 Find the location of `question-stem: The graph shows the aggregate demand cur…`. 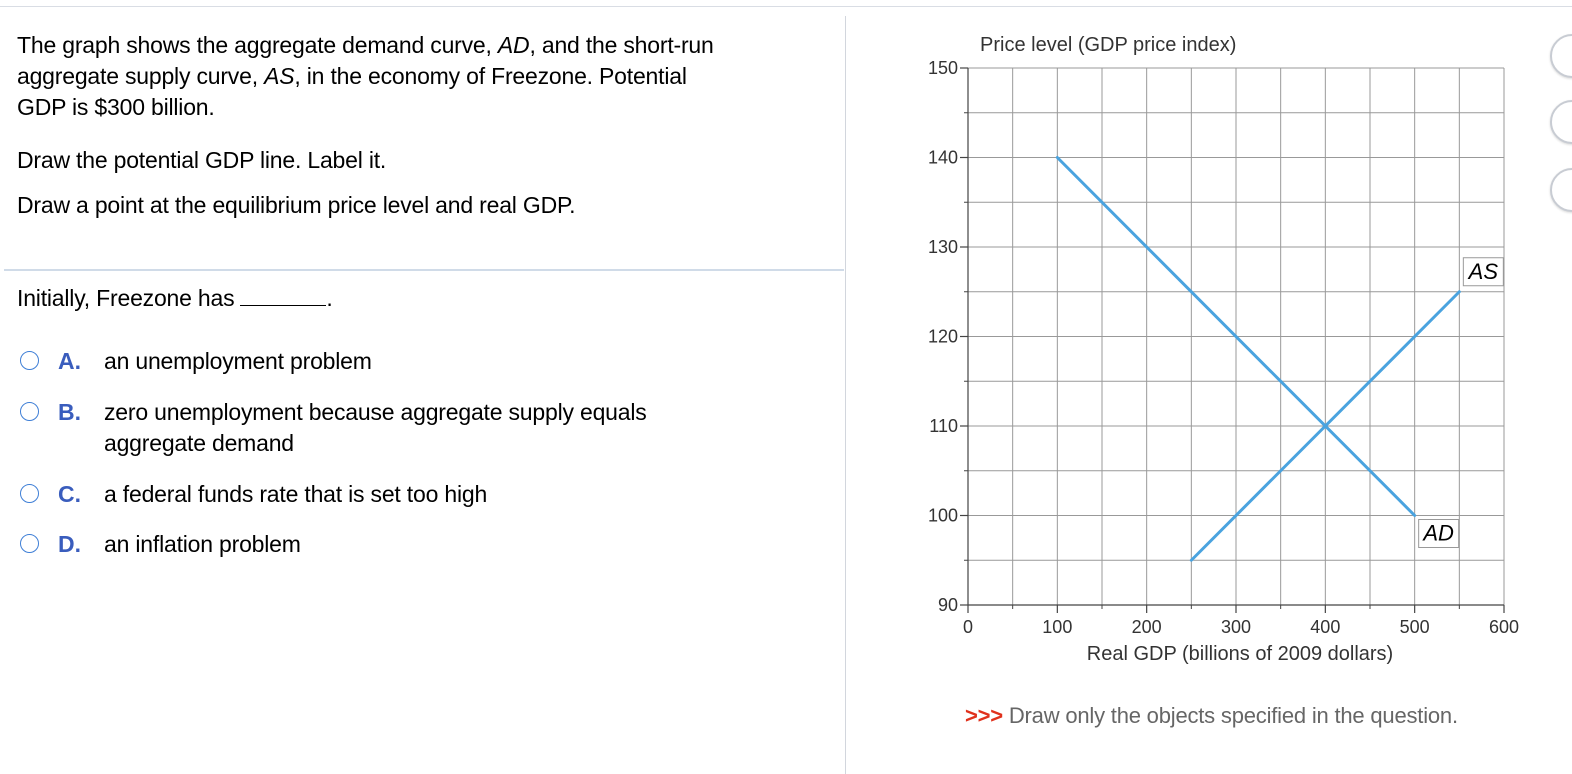

question-stem: The graph shows the aggregate demand cur… is located at coordinates (422, 76).